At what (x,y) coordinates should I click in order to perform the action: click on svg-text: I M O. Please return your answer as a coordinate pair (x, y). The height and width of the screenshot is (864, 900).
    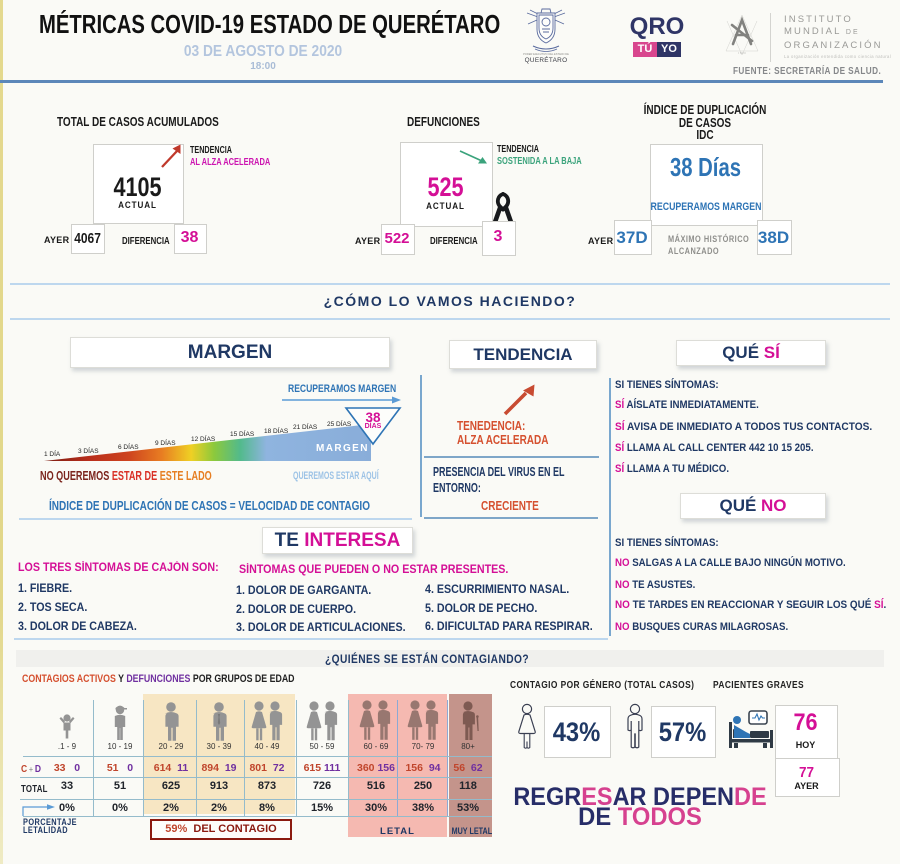
    Looking at the image, I should click on (742, 53).